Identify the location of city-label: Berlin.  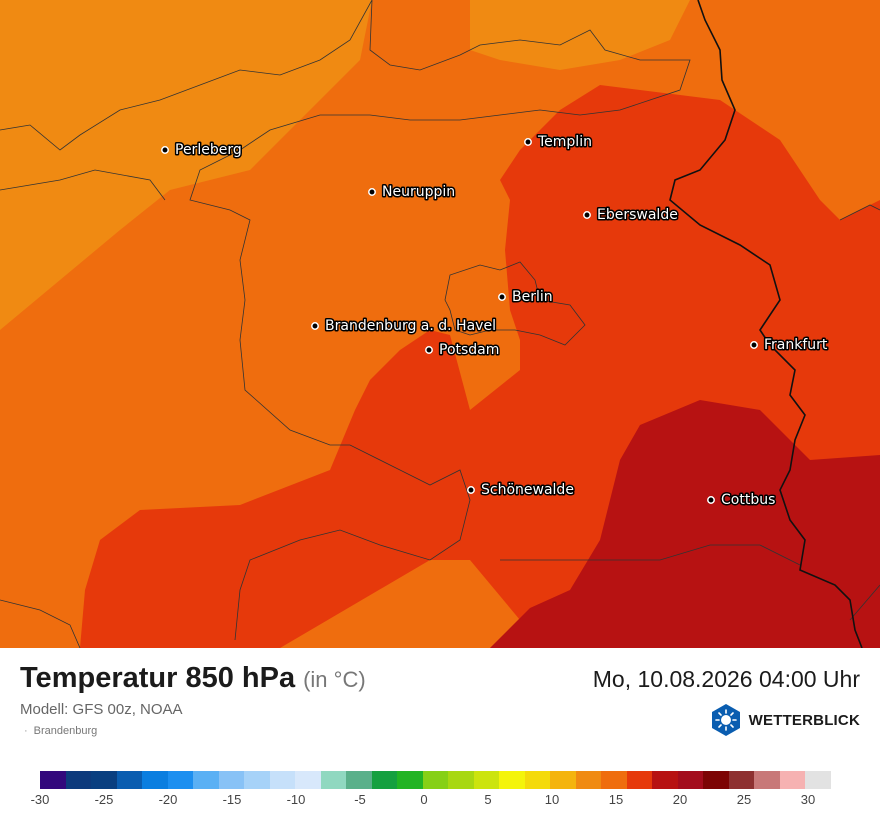
(532, 297).